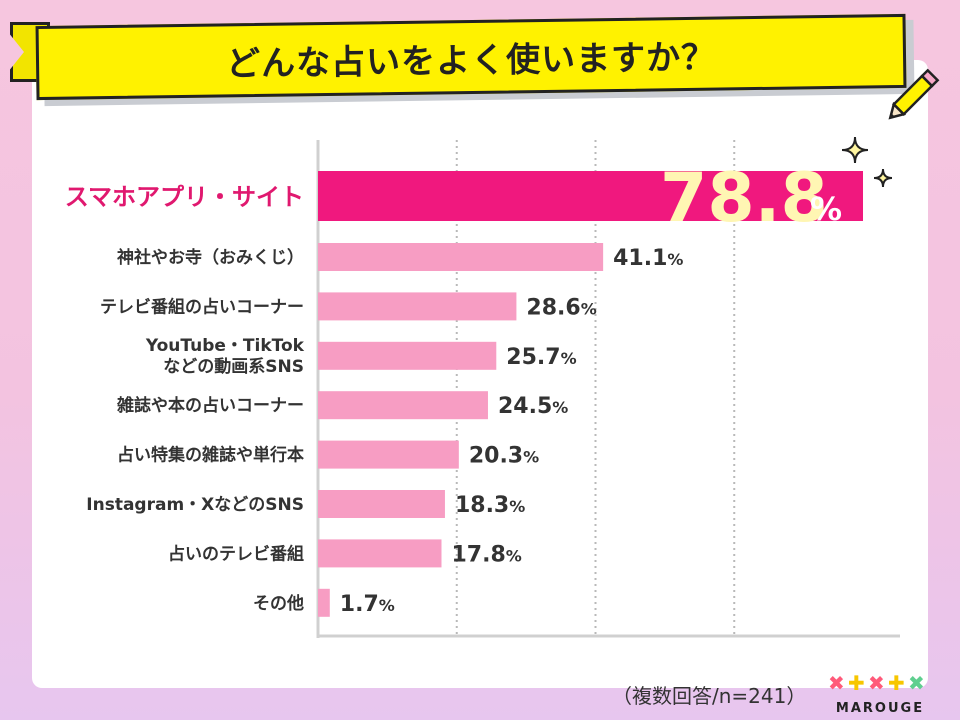 The width and height of the screenshot is (960, 720). Describe the element at coordinates (744, 198) in the screenshot. I see `value-label: 78.8` at that location.